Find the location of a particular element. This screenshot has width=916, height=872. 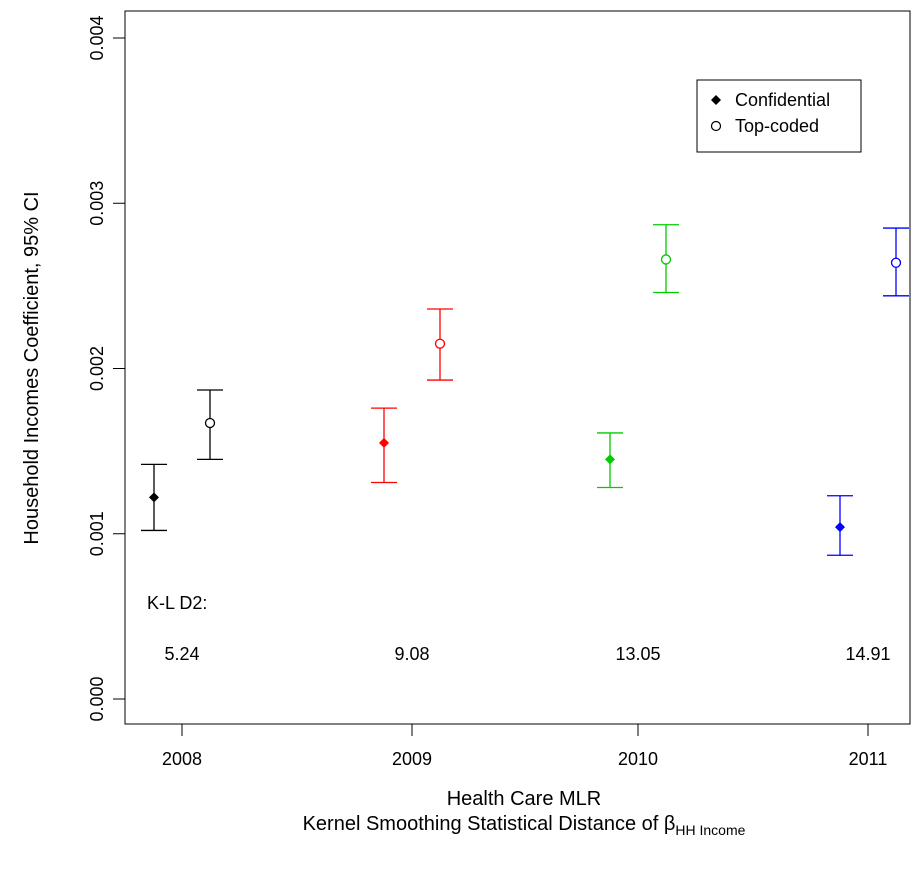

x-axis-title-line1: Health Care MLR is located at coordinates (524, 799).